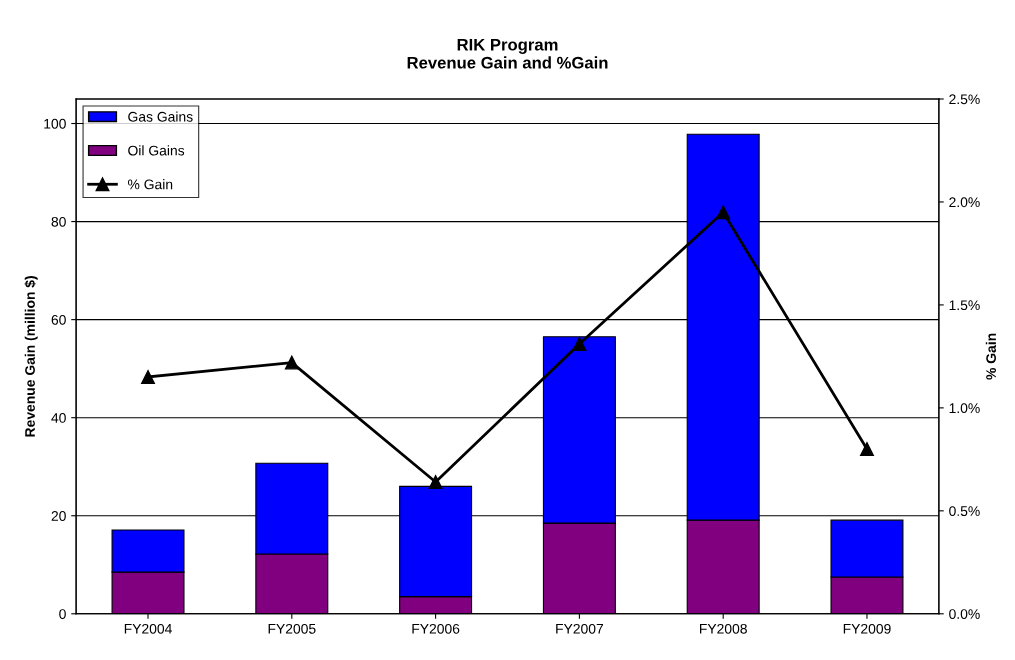 The width and height of the screenshot is (1015, 660). Describe the element at coordinates (150, 184) in the screenshot. I see `legend-label: % Gain` at that location.